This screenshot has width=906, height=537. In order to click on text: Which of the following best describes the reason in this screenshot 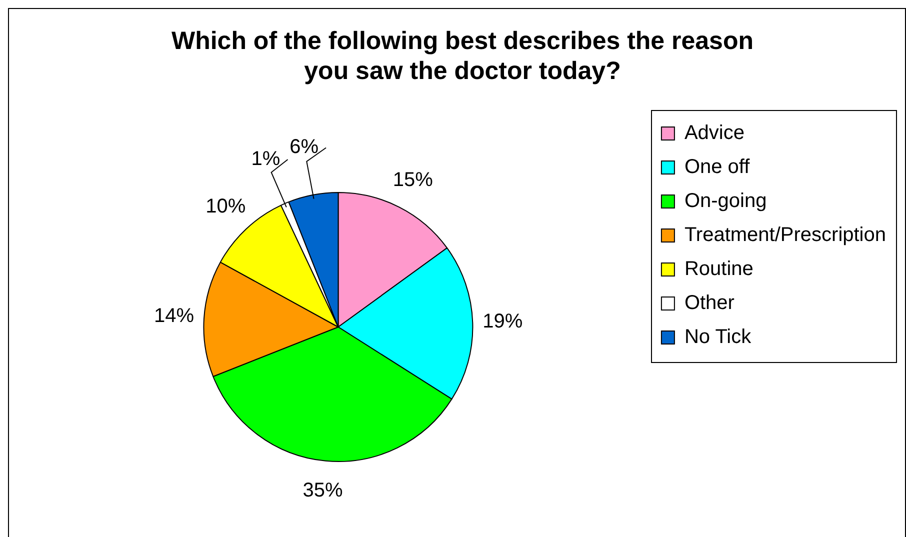, I will do `click(462, 40)`.